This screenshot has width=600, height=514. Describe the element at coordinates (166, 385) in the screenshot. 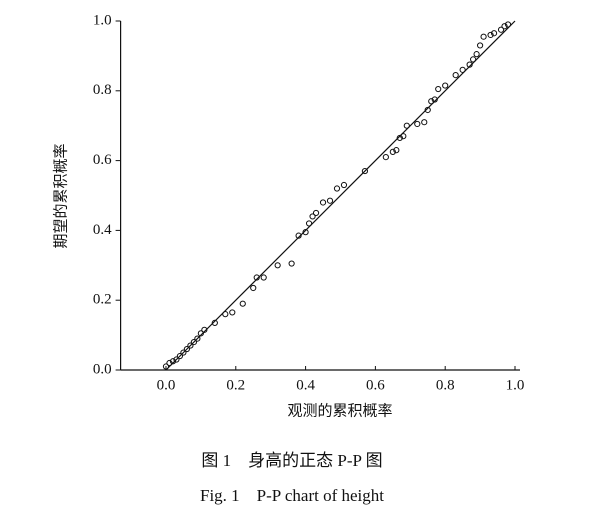

I see `x-tick-label: 0.0` at that location.